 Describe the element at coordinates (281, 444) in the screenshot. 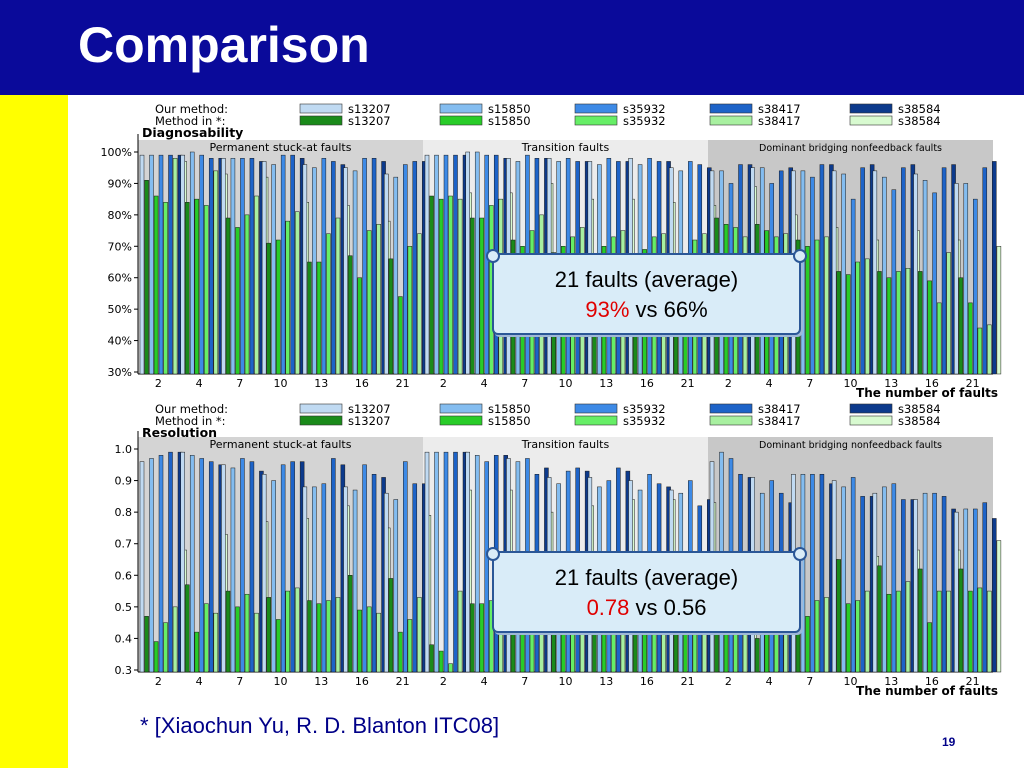

I see `section-label: Permanent stuck-at faults` at that location.